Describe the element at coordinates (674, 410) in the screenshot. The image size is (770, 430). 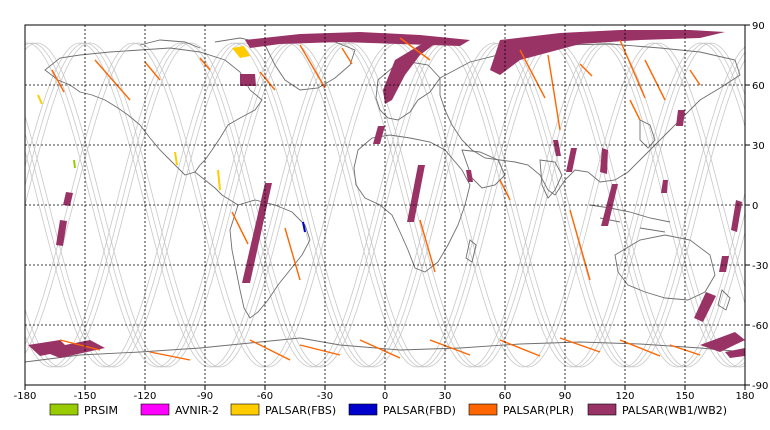
I see `legend-label: PALSAR(WB1/WB2)` at that location.